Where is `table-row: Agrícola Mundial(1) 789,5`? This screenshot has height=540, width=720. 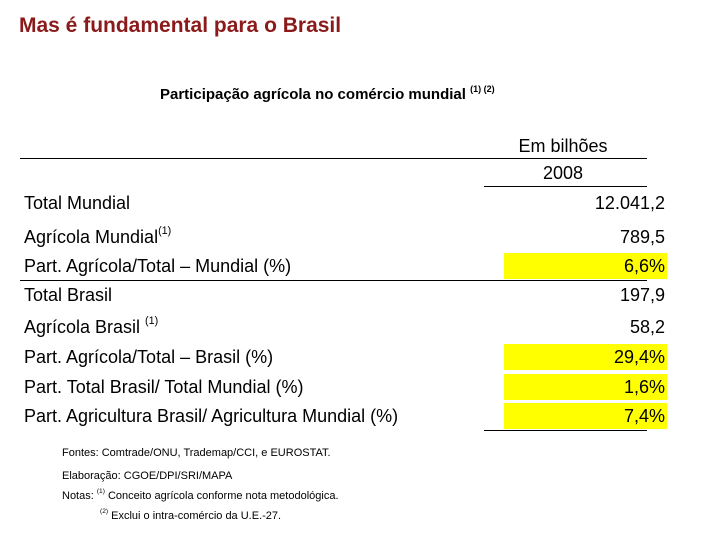 table-row: Agrícola Mundial(1) 789,5 is located at coordinates (342, 237).